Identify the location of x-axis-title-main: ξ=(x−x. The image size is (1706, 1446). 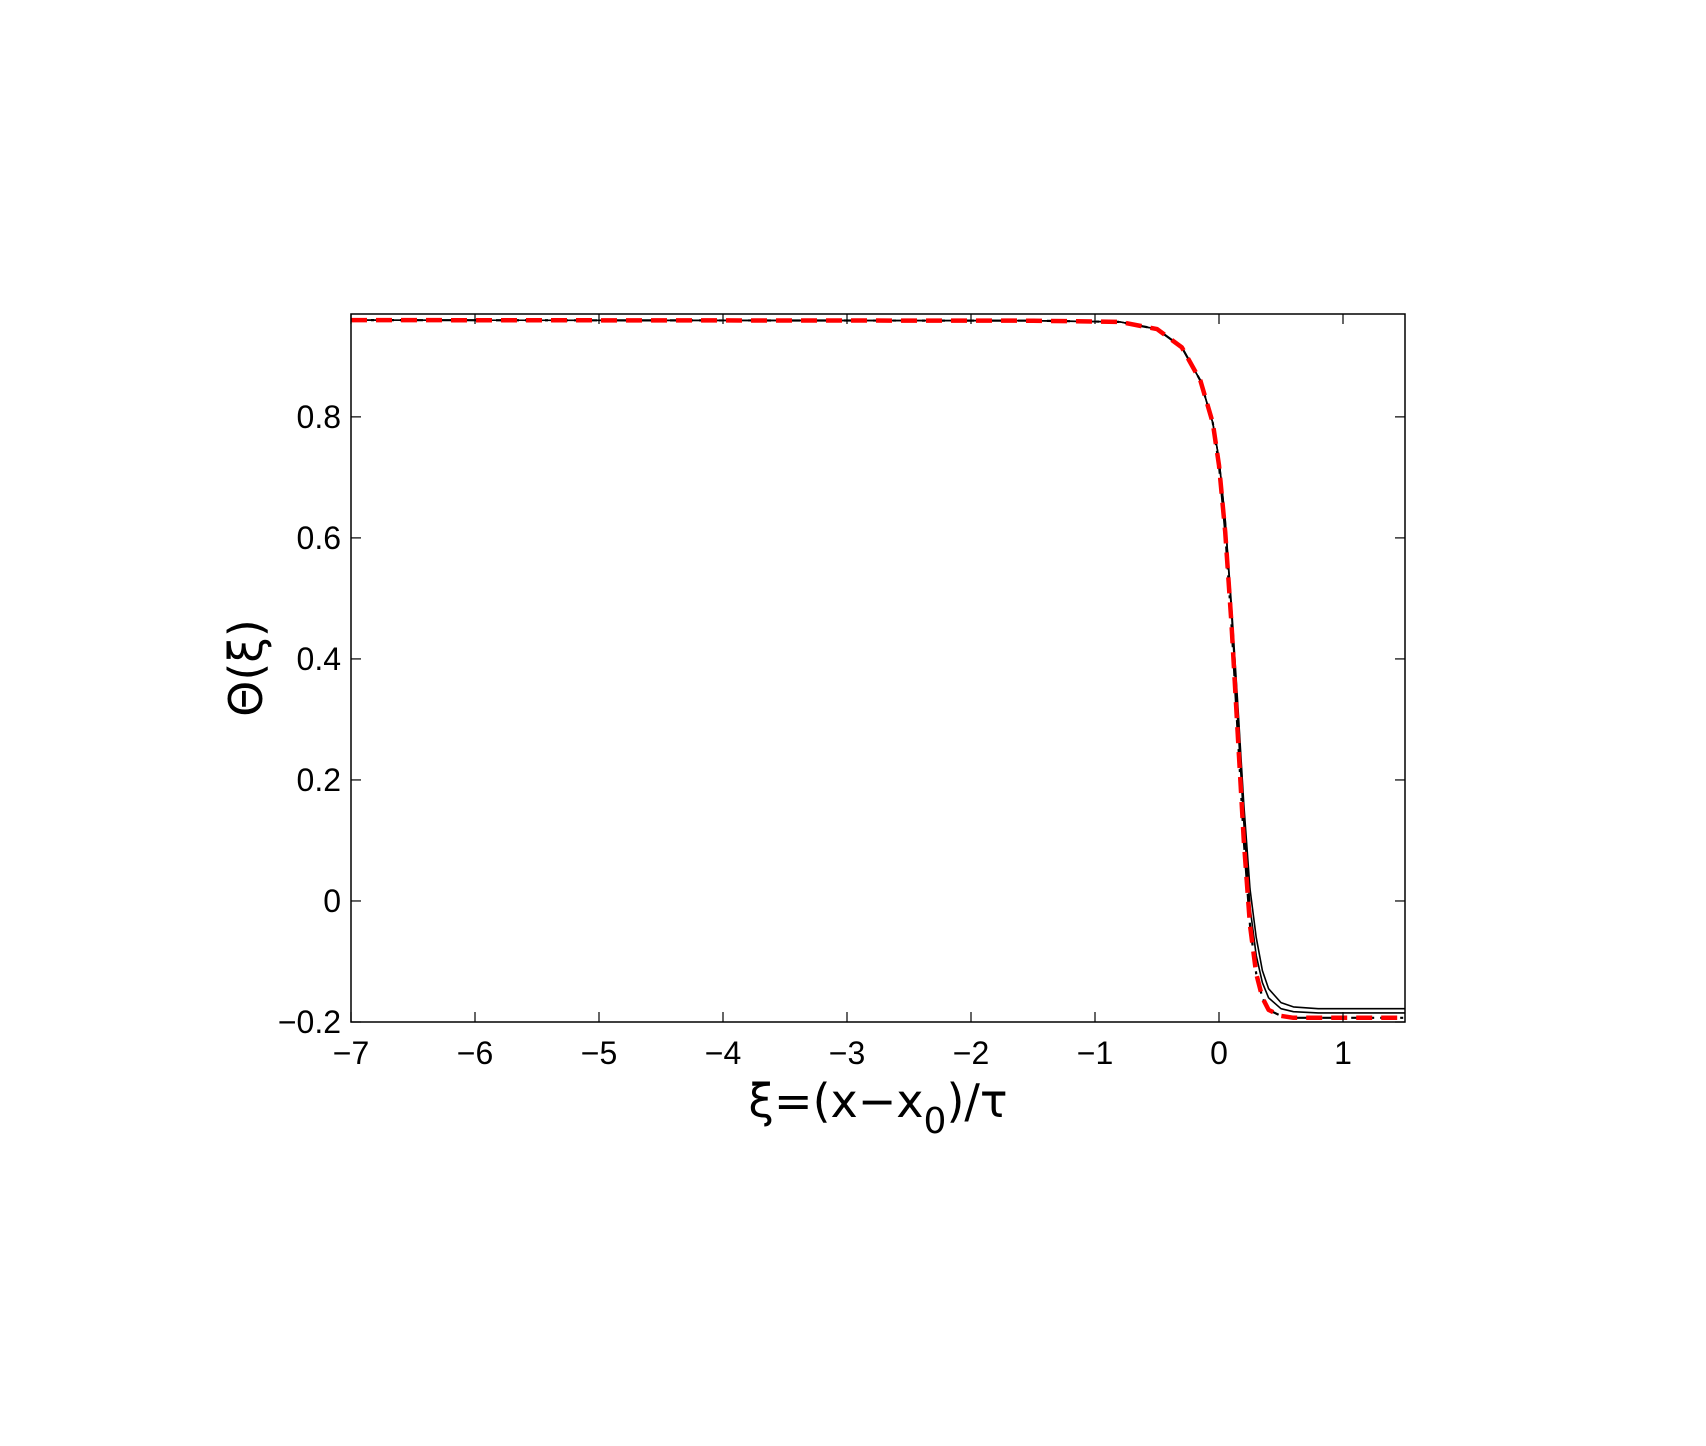
(835, 1101).